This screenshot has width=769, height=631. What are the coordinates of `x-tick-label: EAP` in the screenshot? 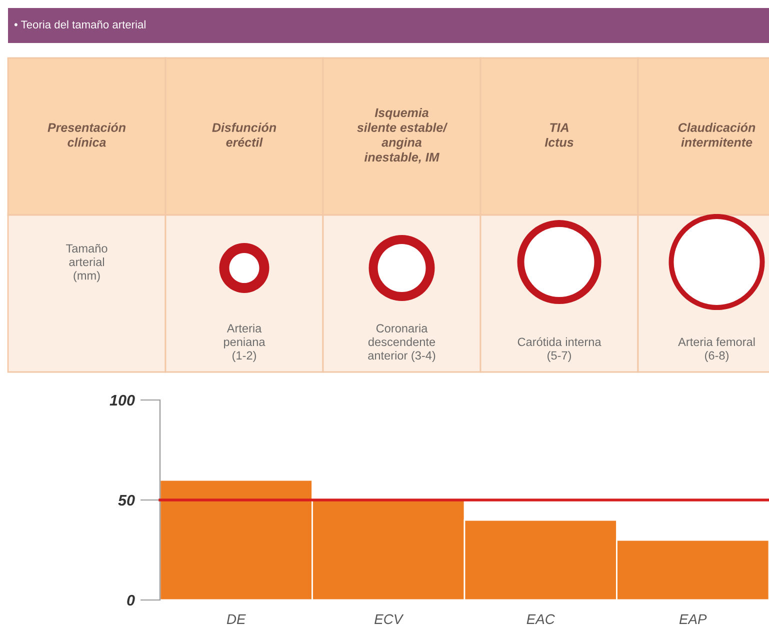 It's located at (693, 619).